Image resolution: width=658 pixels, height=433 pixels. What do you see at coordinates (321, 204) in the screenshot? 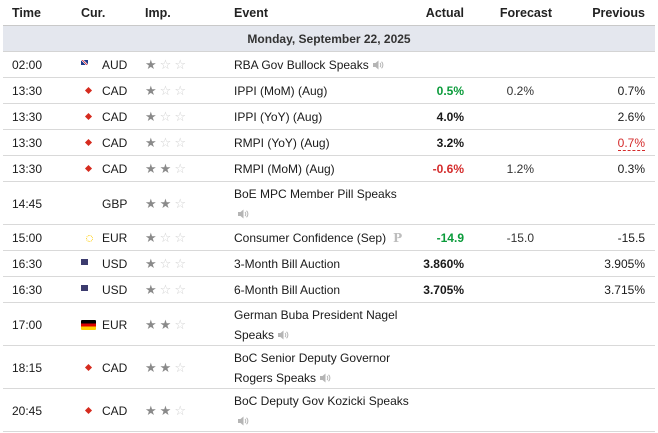
I see `event-link: BoE MPC Member Pill Speaks` at bounding box center [321, 204].